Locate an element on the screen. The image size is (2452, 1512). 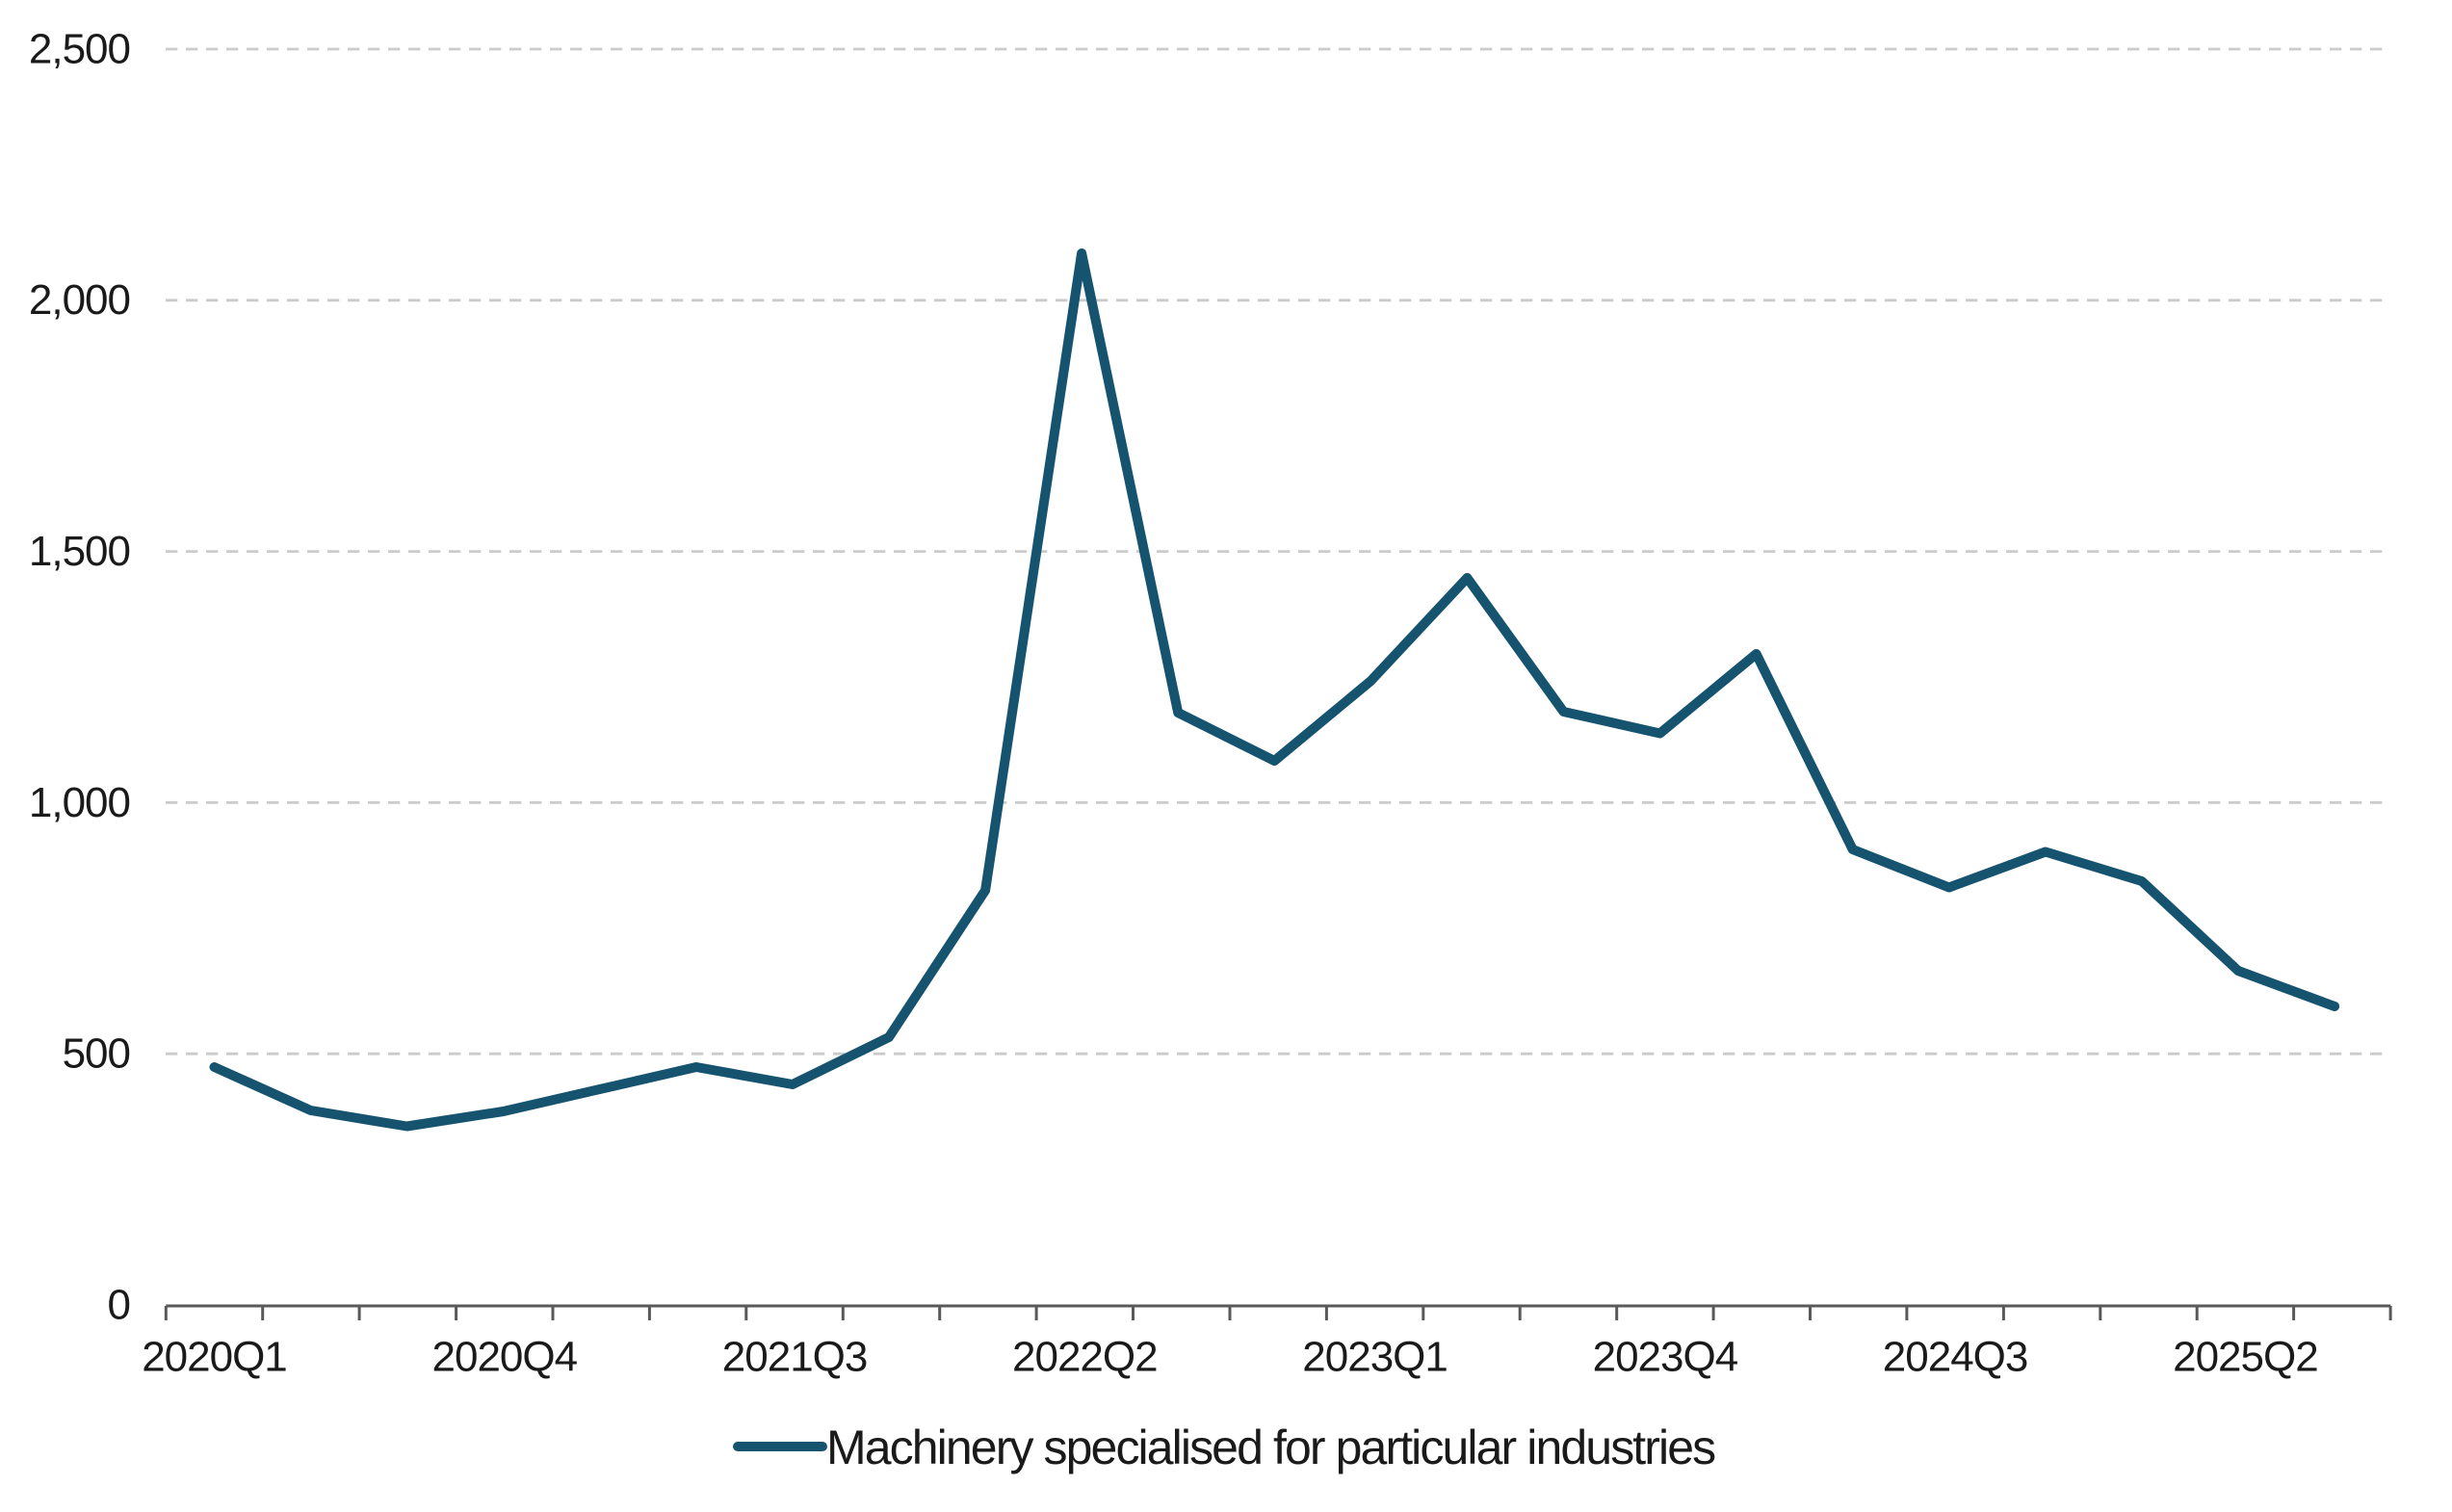
svg-text: 2022Q2 is located at coordinates (1085, 1357).